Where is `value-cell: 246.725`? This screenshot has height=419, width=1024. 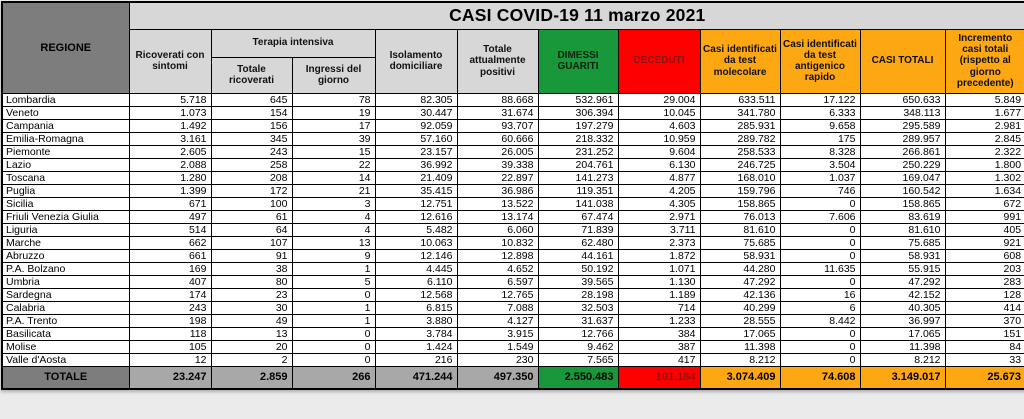
value-cell: 246.725 is located at coordinates (740, 164).